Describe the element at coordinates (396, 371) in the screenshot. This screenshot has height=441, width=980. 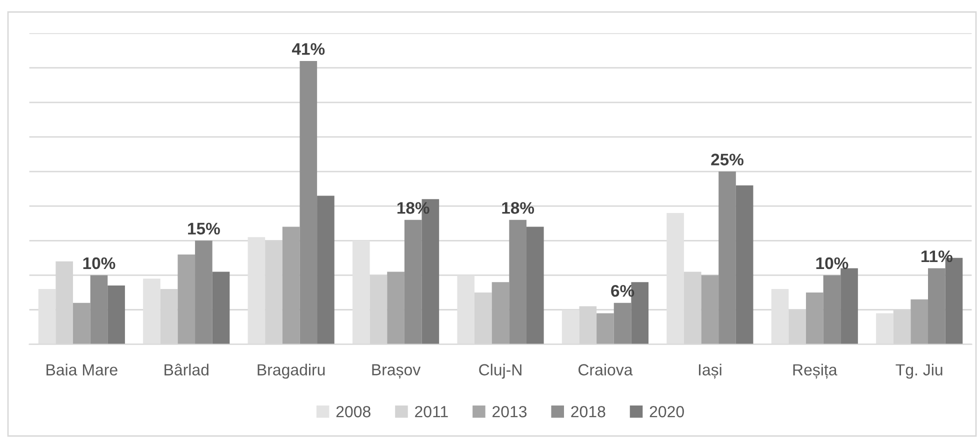
I see `x-tick-label: Brașov` at that location.